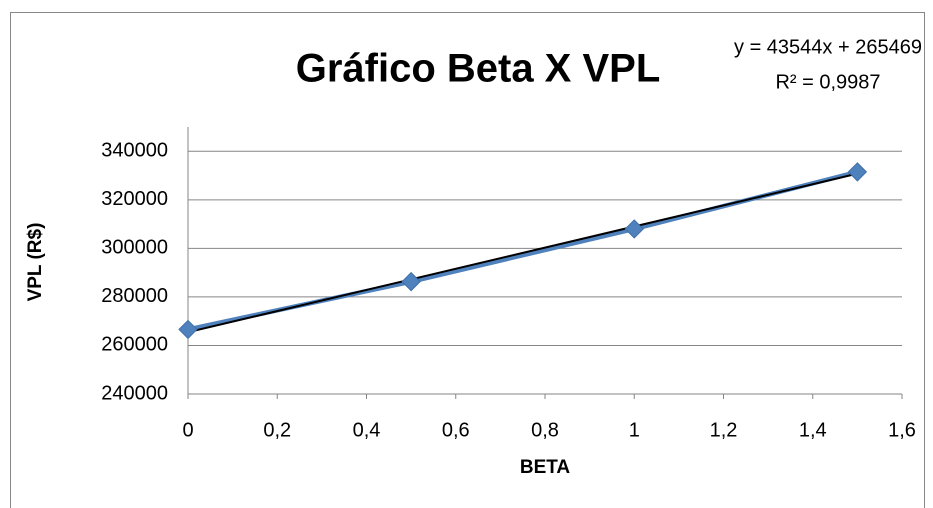 The width and height of the screenshot is (933, 508). I want to click on y-tick-label: 320000, so click(134, 199).